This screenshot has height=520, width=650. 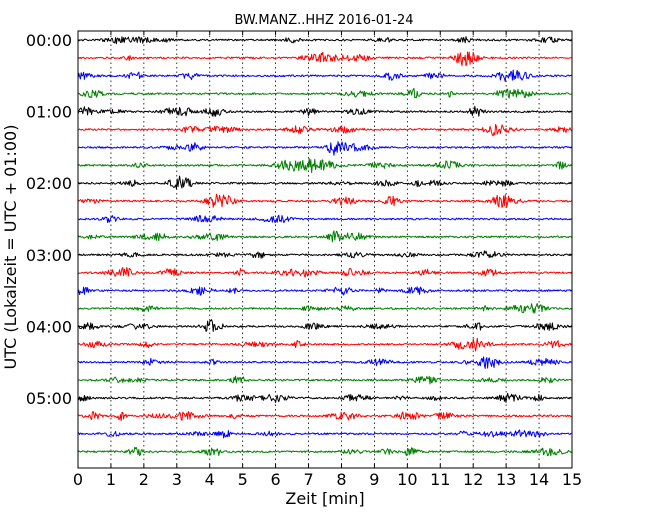 What do you see at coordinates (10, 247) in the screenshot?
I see `y-axis-label: UTC (Lokalzeit = UTC + 01:00)` at bounding box center [10, 247].